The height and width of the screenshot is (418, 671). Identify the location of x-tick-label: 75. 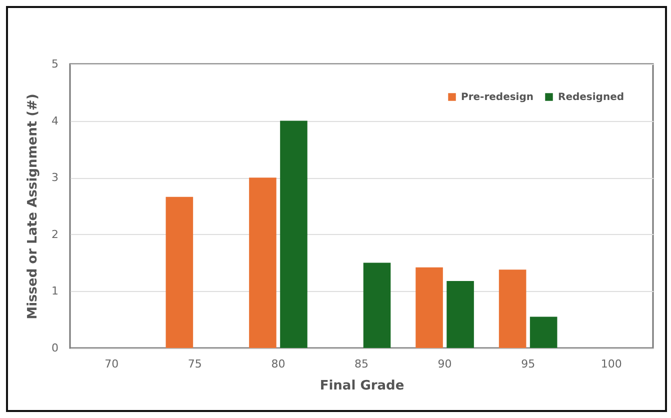
(195, 364).